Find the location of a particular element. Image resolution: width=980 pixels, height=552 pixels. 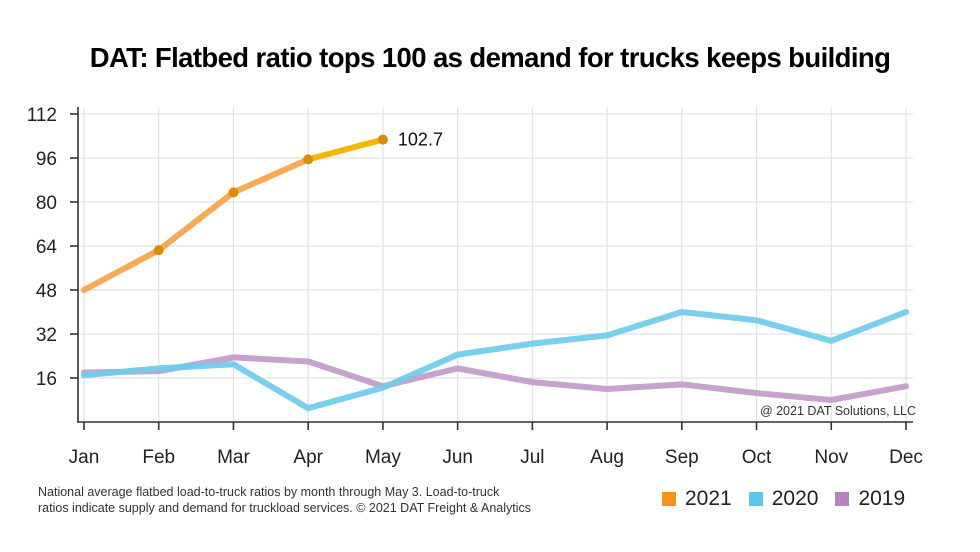

legend-item-2020: 2020 is located at coordinates (783, 499).